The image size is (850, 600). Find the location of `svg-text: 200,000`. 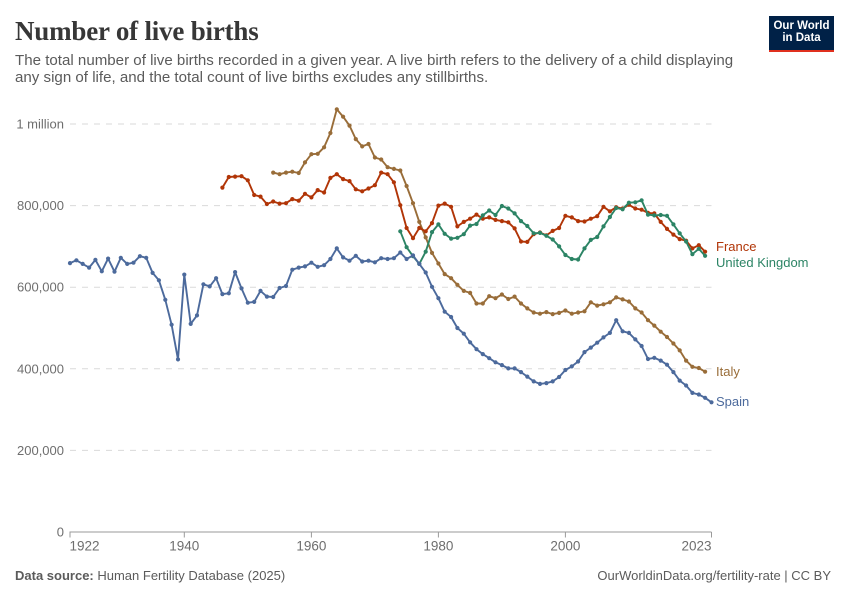

svg-text: 200,000 is located at coordinates (40, 450).